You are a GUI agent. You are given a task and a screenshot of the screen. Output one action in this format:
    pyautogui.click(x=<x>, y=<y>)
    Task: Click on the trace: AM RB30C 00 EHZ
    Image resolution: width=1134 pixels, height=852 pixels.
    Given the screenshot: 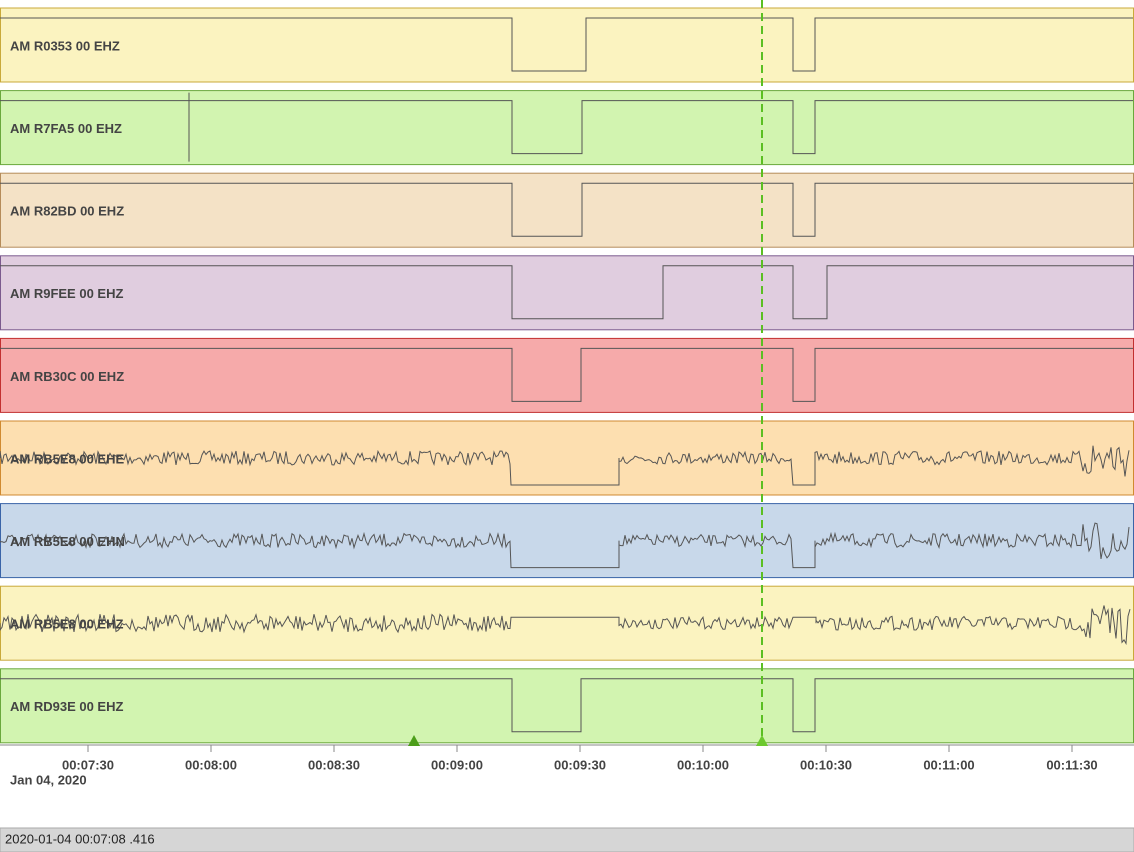 What is the action you would take?
    pyautogui.click(x=567, y=375)
    